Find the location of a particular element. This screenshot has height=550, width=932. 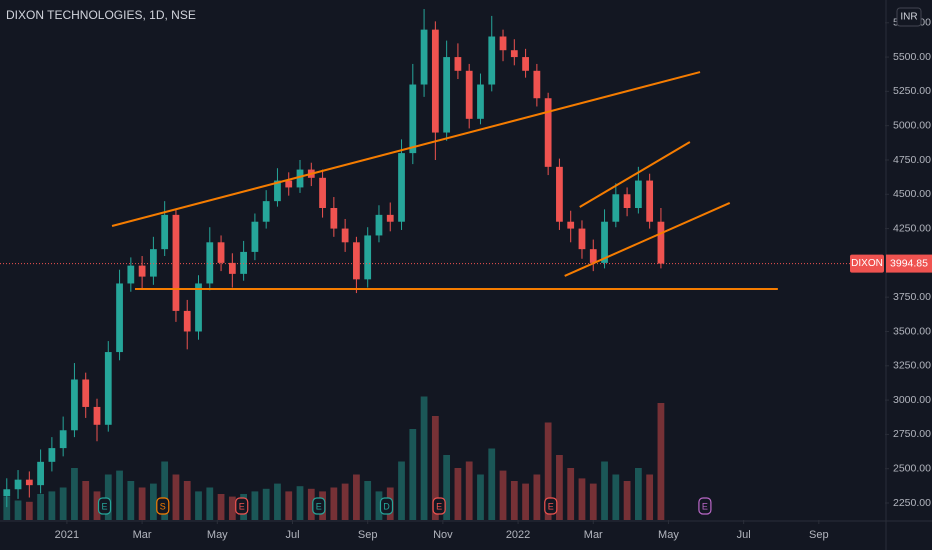

y-tick-label: 3500.00 is located at coordinates (912, 331).